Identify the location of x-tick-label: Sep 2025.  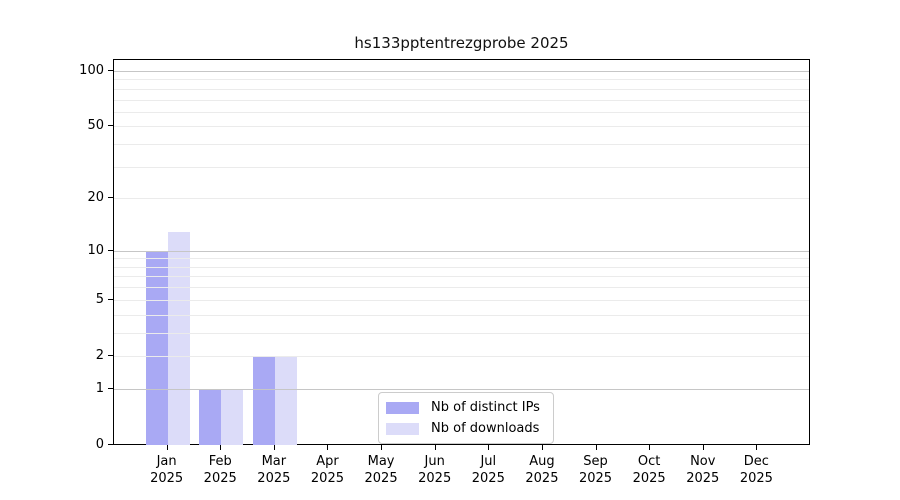
(596, 470).